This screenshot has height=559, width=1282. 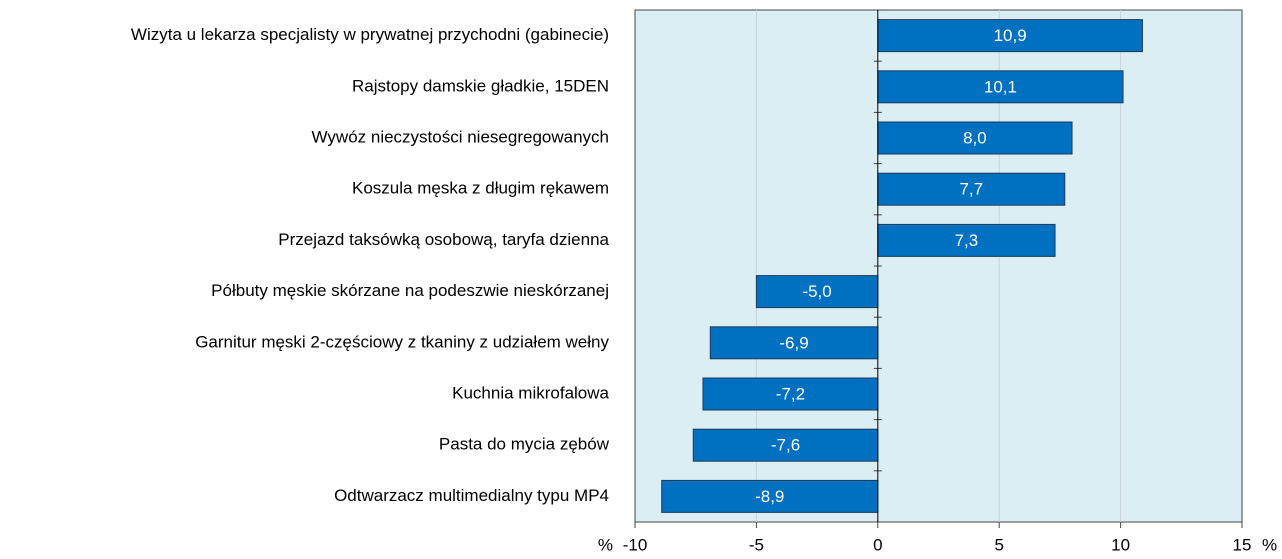 I want to click on value-label: -8,9, so click(x=769, y=496).